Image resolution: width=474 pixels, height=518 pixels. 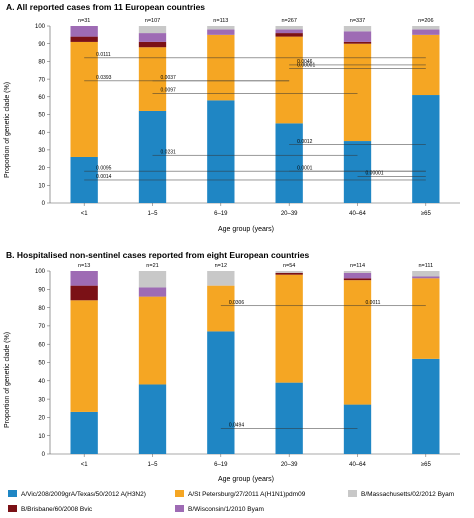 I want to click on legend-label: B/Brisbane/60/2008 Bvic, so click(x=57, y=509).